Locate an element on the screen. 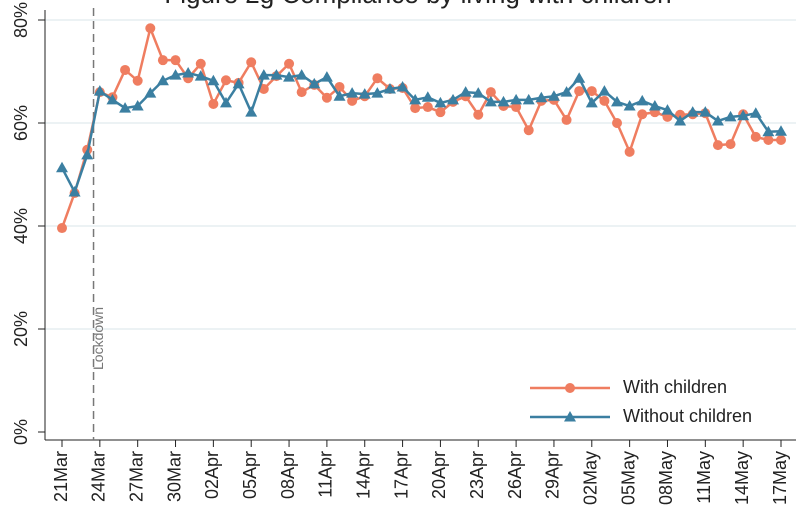 The image size is (796, 521). y-tick-label: 80% is located at coordinates (21, 20).